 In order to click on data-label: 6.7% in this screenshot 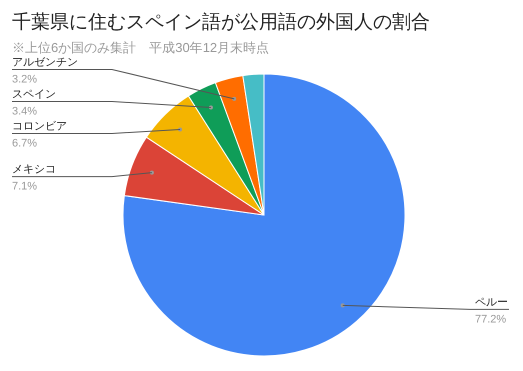, I will do `click(25, 143)`.